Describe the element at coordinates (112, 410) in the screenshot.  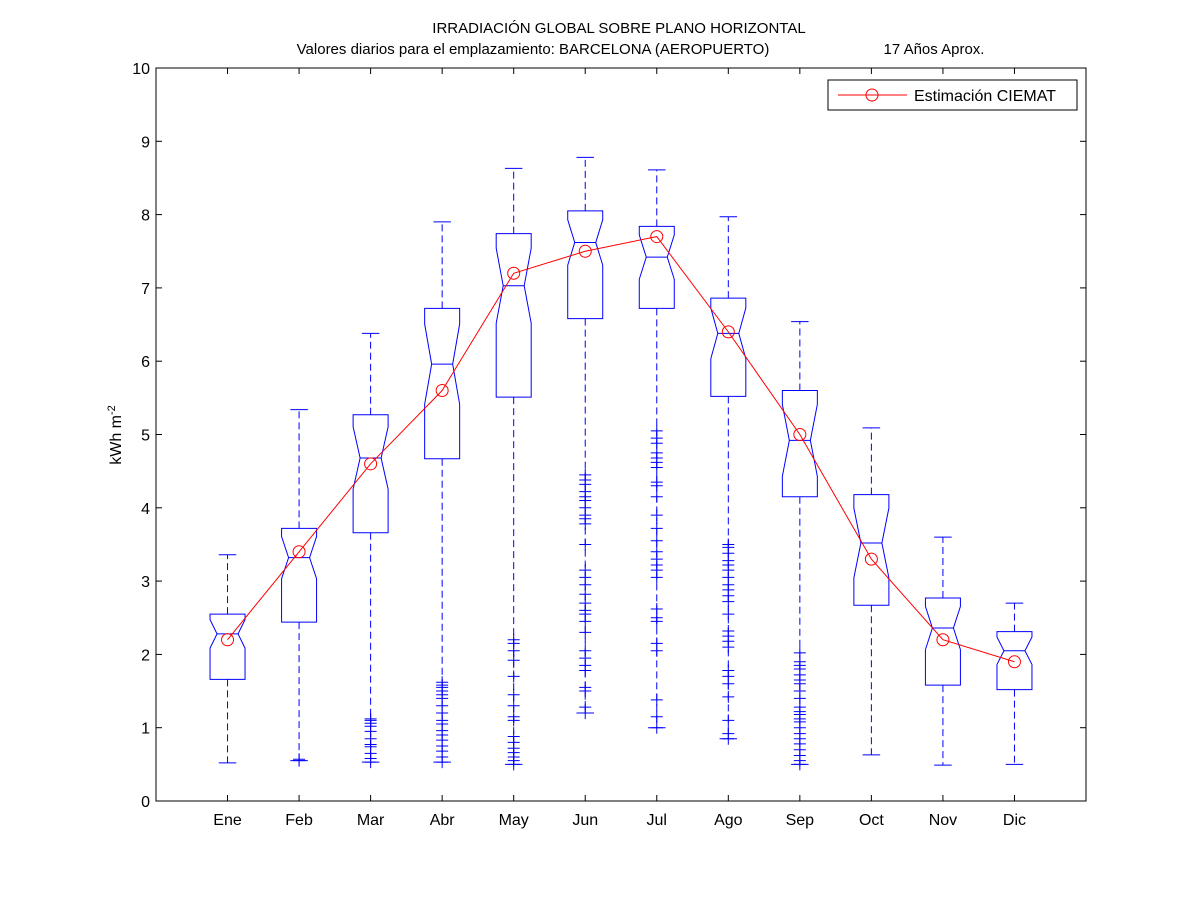
I see `y-axis-label-superscript: -2` at that location.